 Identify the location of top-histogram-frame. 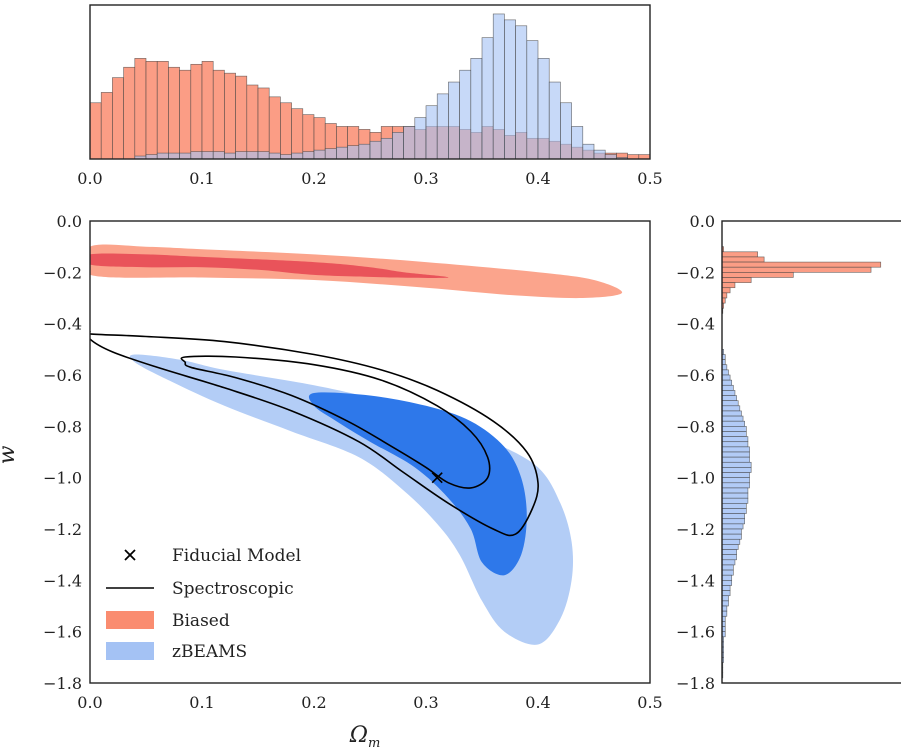
(370, 82).